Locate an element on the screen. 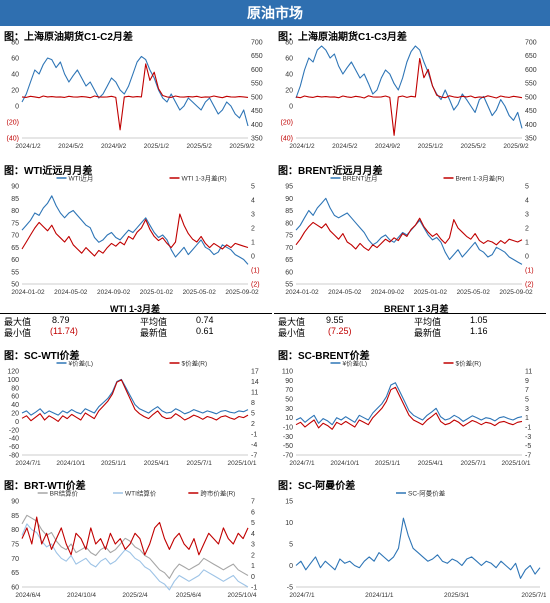  y-tick-left: (20) is located at coordinates (287, 123).